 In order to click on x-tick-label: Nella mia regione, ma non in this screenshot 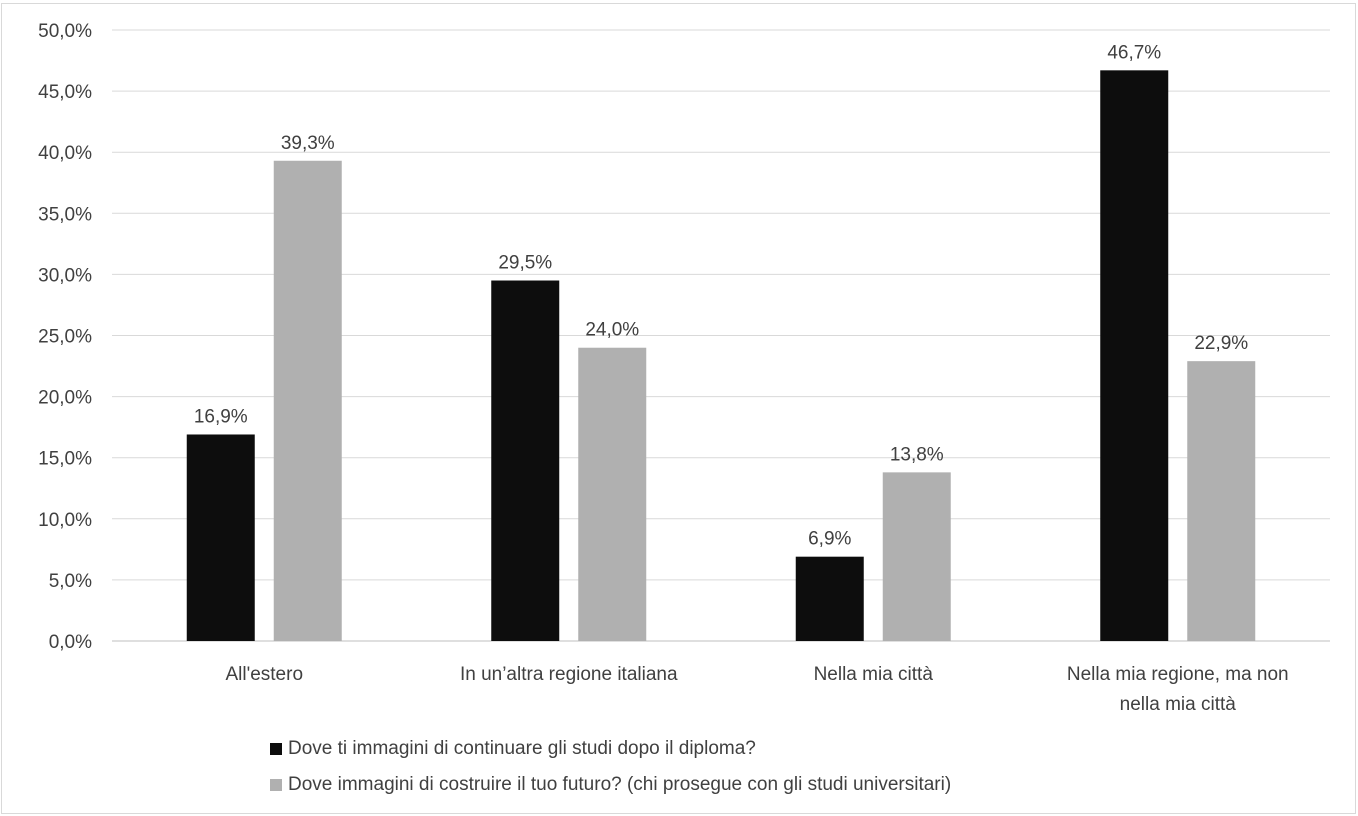, I will do `click(1178, 674)`.